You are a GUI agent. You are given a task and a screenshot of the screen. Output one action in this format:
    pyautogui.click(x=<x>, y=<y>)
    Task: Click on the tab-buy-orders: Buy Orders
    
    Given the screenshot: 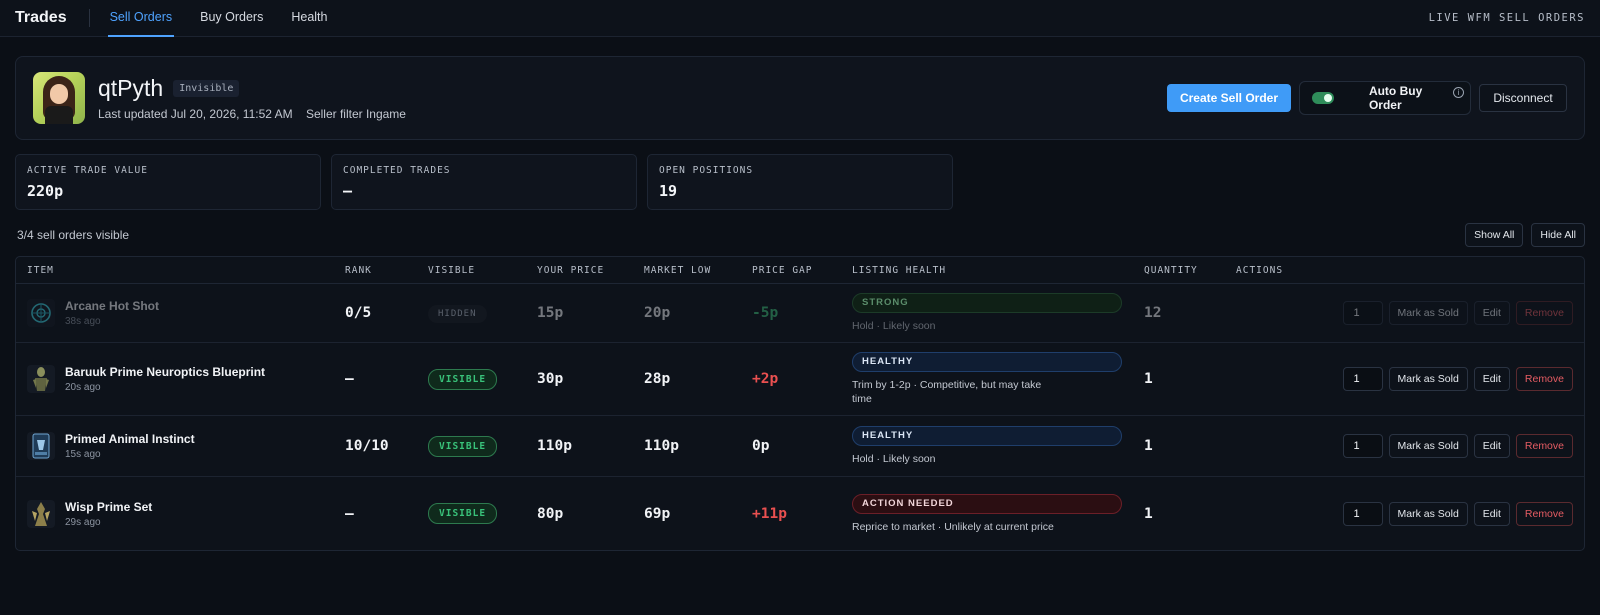 What is the action you would take?
    pyautogui.click(x=232, y=16)
    